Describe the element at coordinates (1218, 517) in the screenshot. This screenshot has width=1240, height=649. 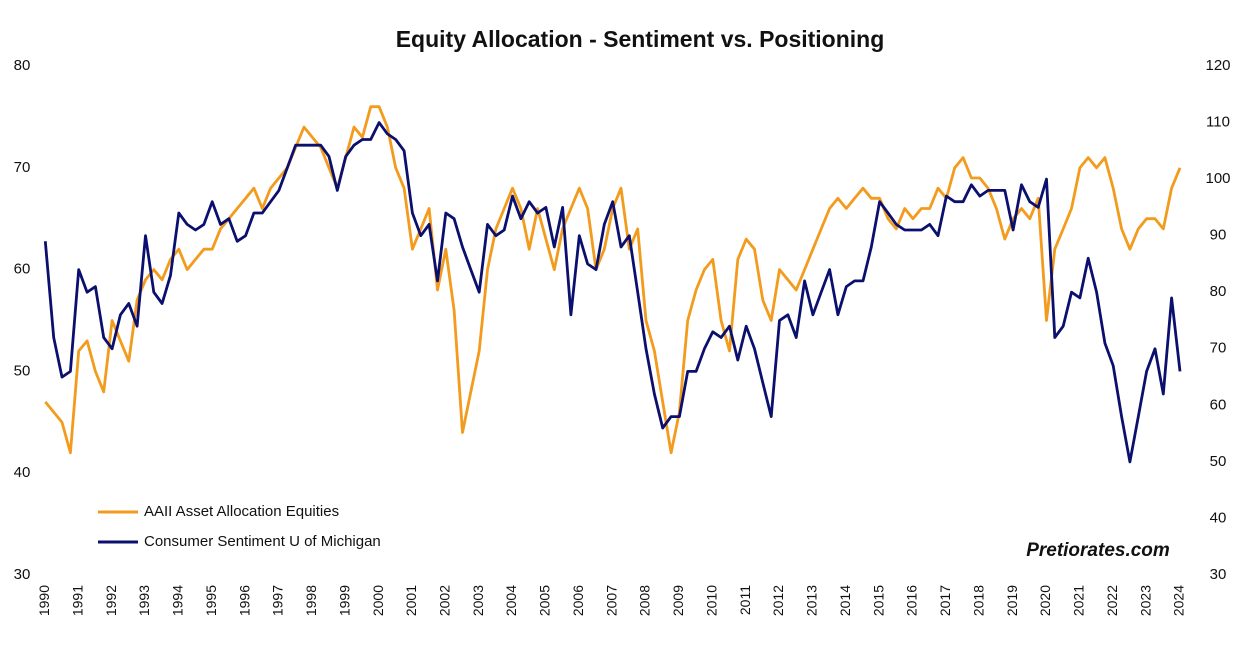
I see `y2-tick-label: 40` at that location.